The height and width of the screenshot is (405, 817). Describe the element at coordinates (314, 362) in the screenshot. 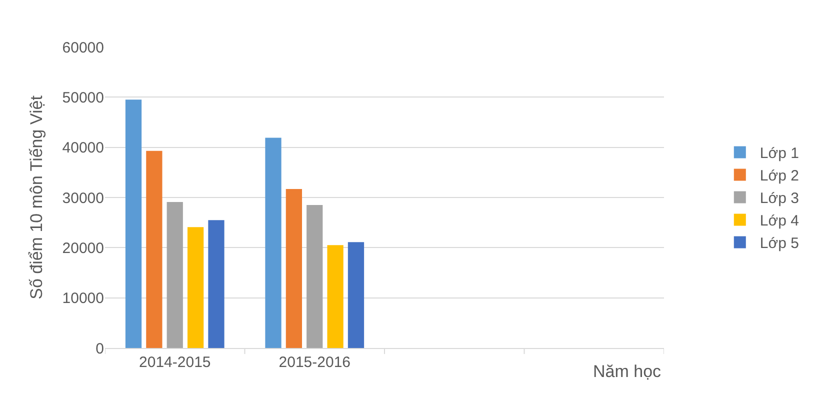

I see `x-tick-label: 2015-2016` at that location.